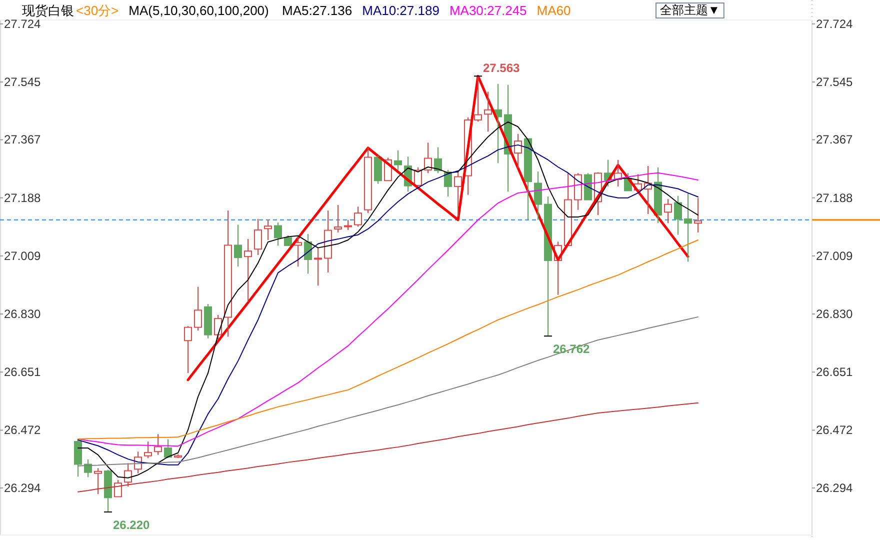 The width and height of the screenshot is (880, 540). I want to click on text: MA60, so click(553, 10).